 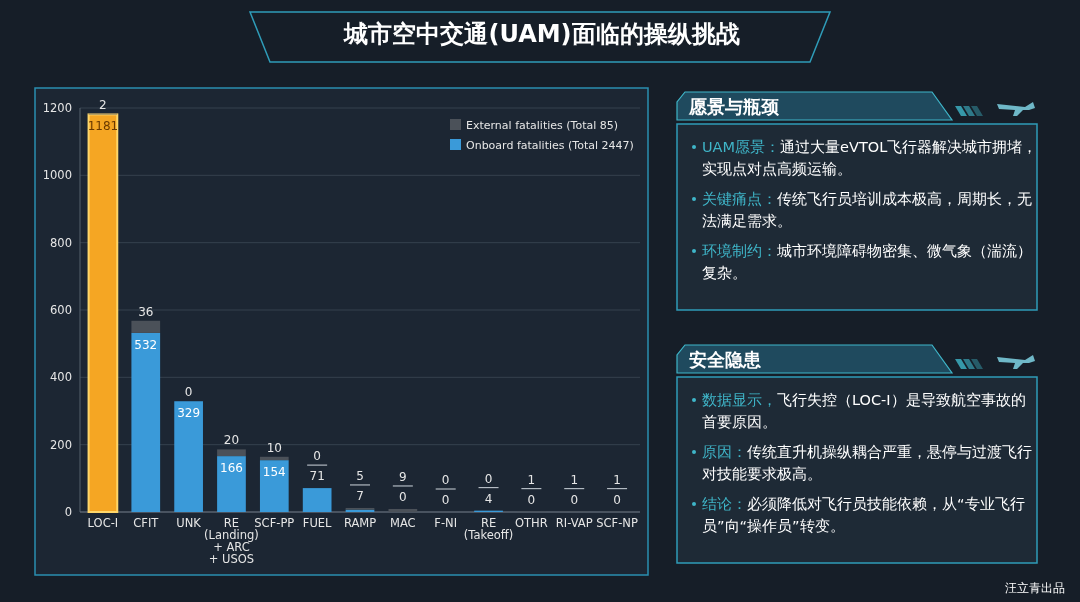 What do you see at coordinates (360, 495) in the screenshot?
I see `data-label: 7` at bounding box center [360, 495].